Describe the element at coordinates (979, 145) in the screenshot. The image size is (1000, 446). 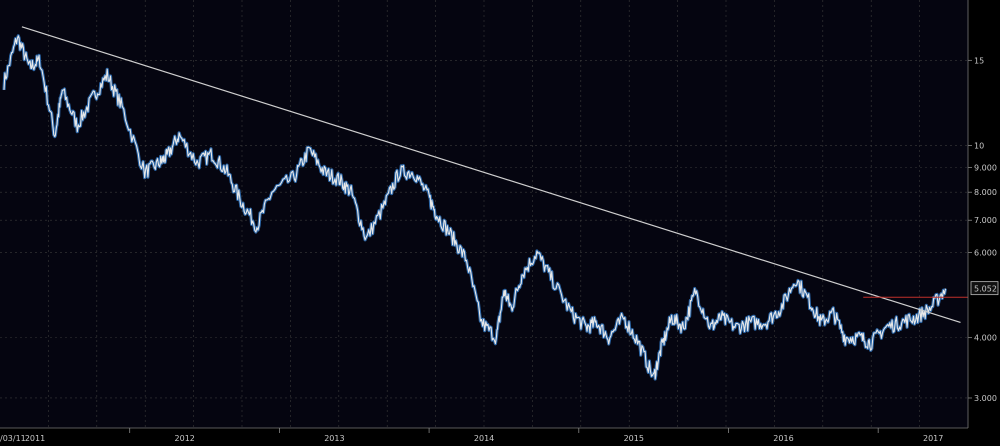
I see `y-tick-label: 10` at that location.